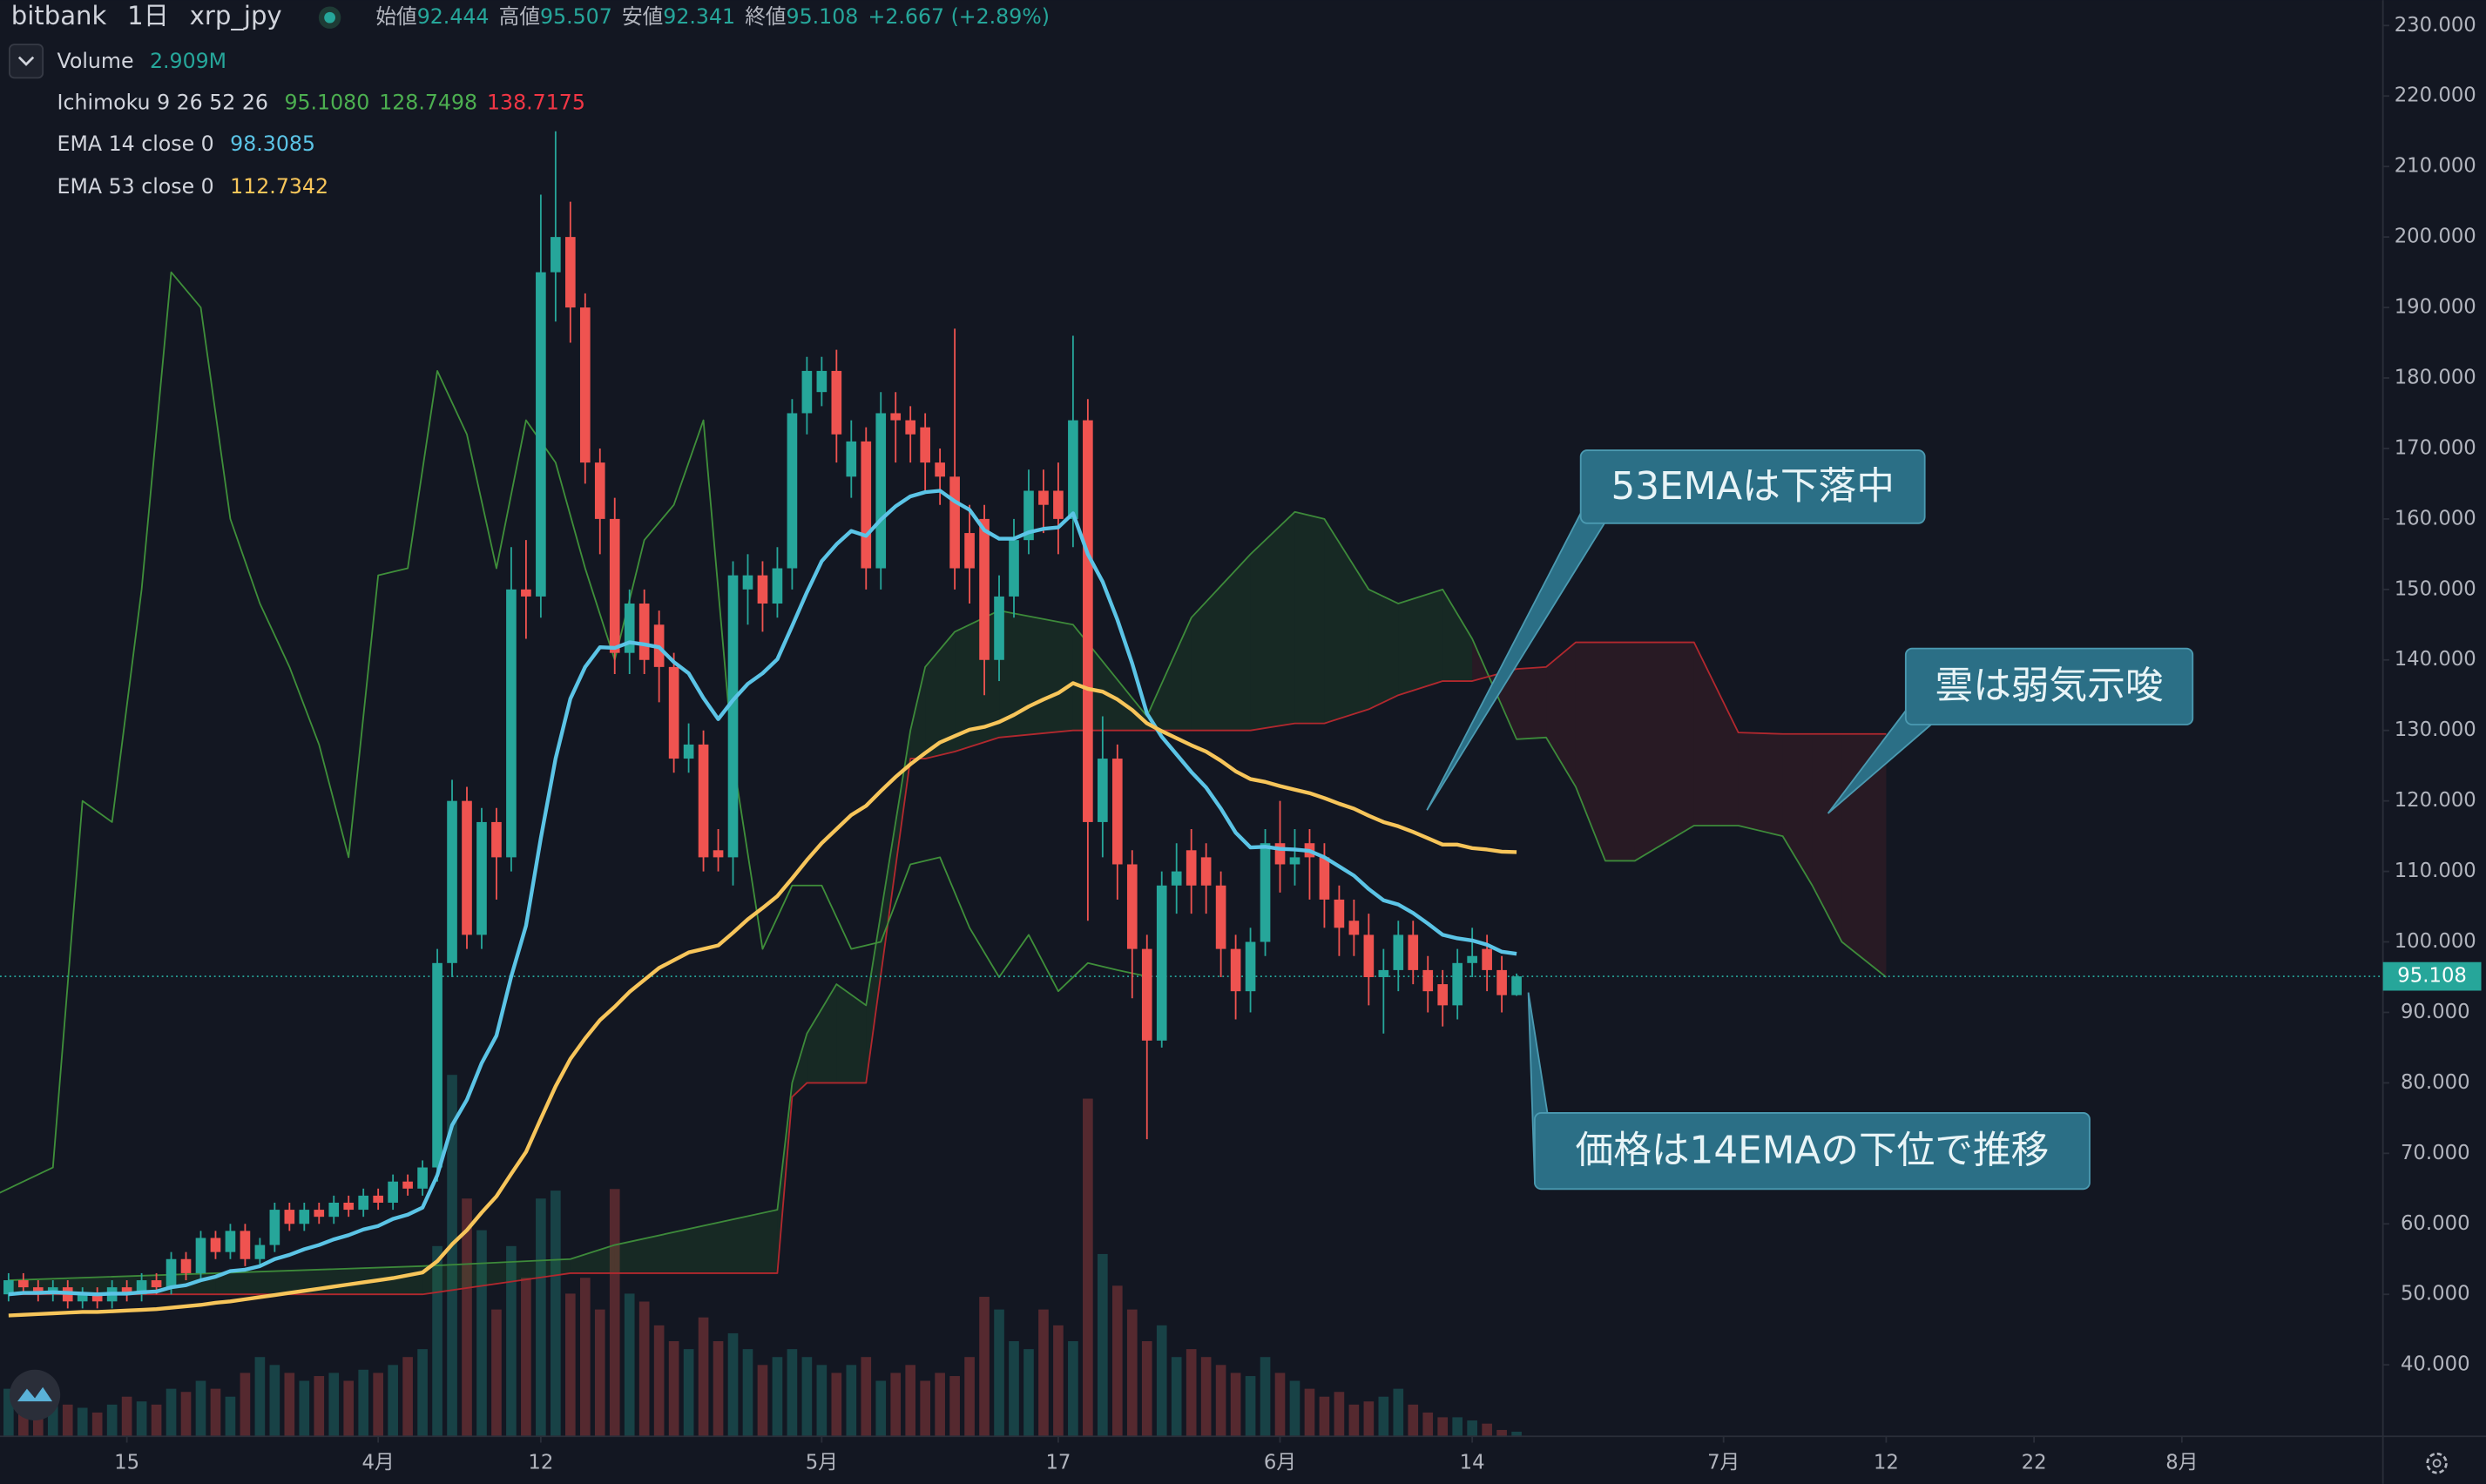 Image resolution: width=2486 pixels, height=1484 pixels. What do you see at coordinates (329, 17) in the screenshot?
I see `status-dot` at bounding box center [329, 17].